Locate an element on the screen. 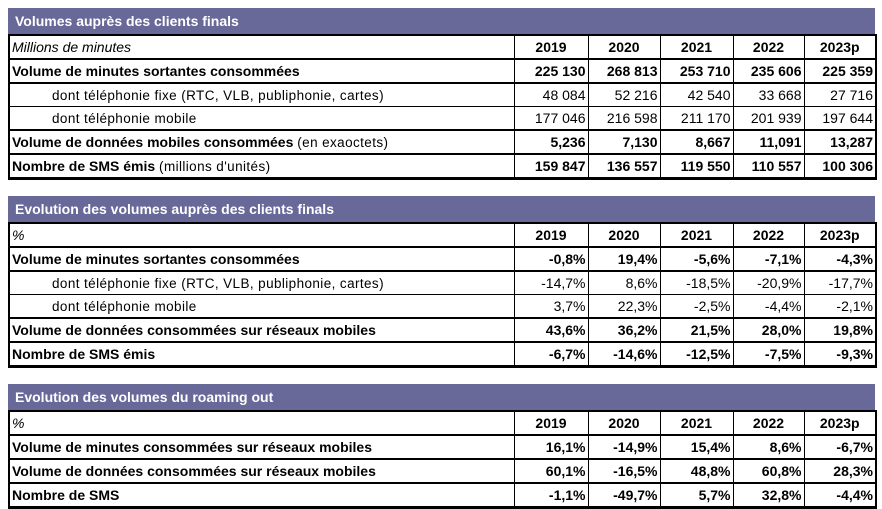  row-value-cell: 225 130 is located at coordinates (551, 71).